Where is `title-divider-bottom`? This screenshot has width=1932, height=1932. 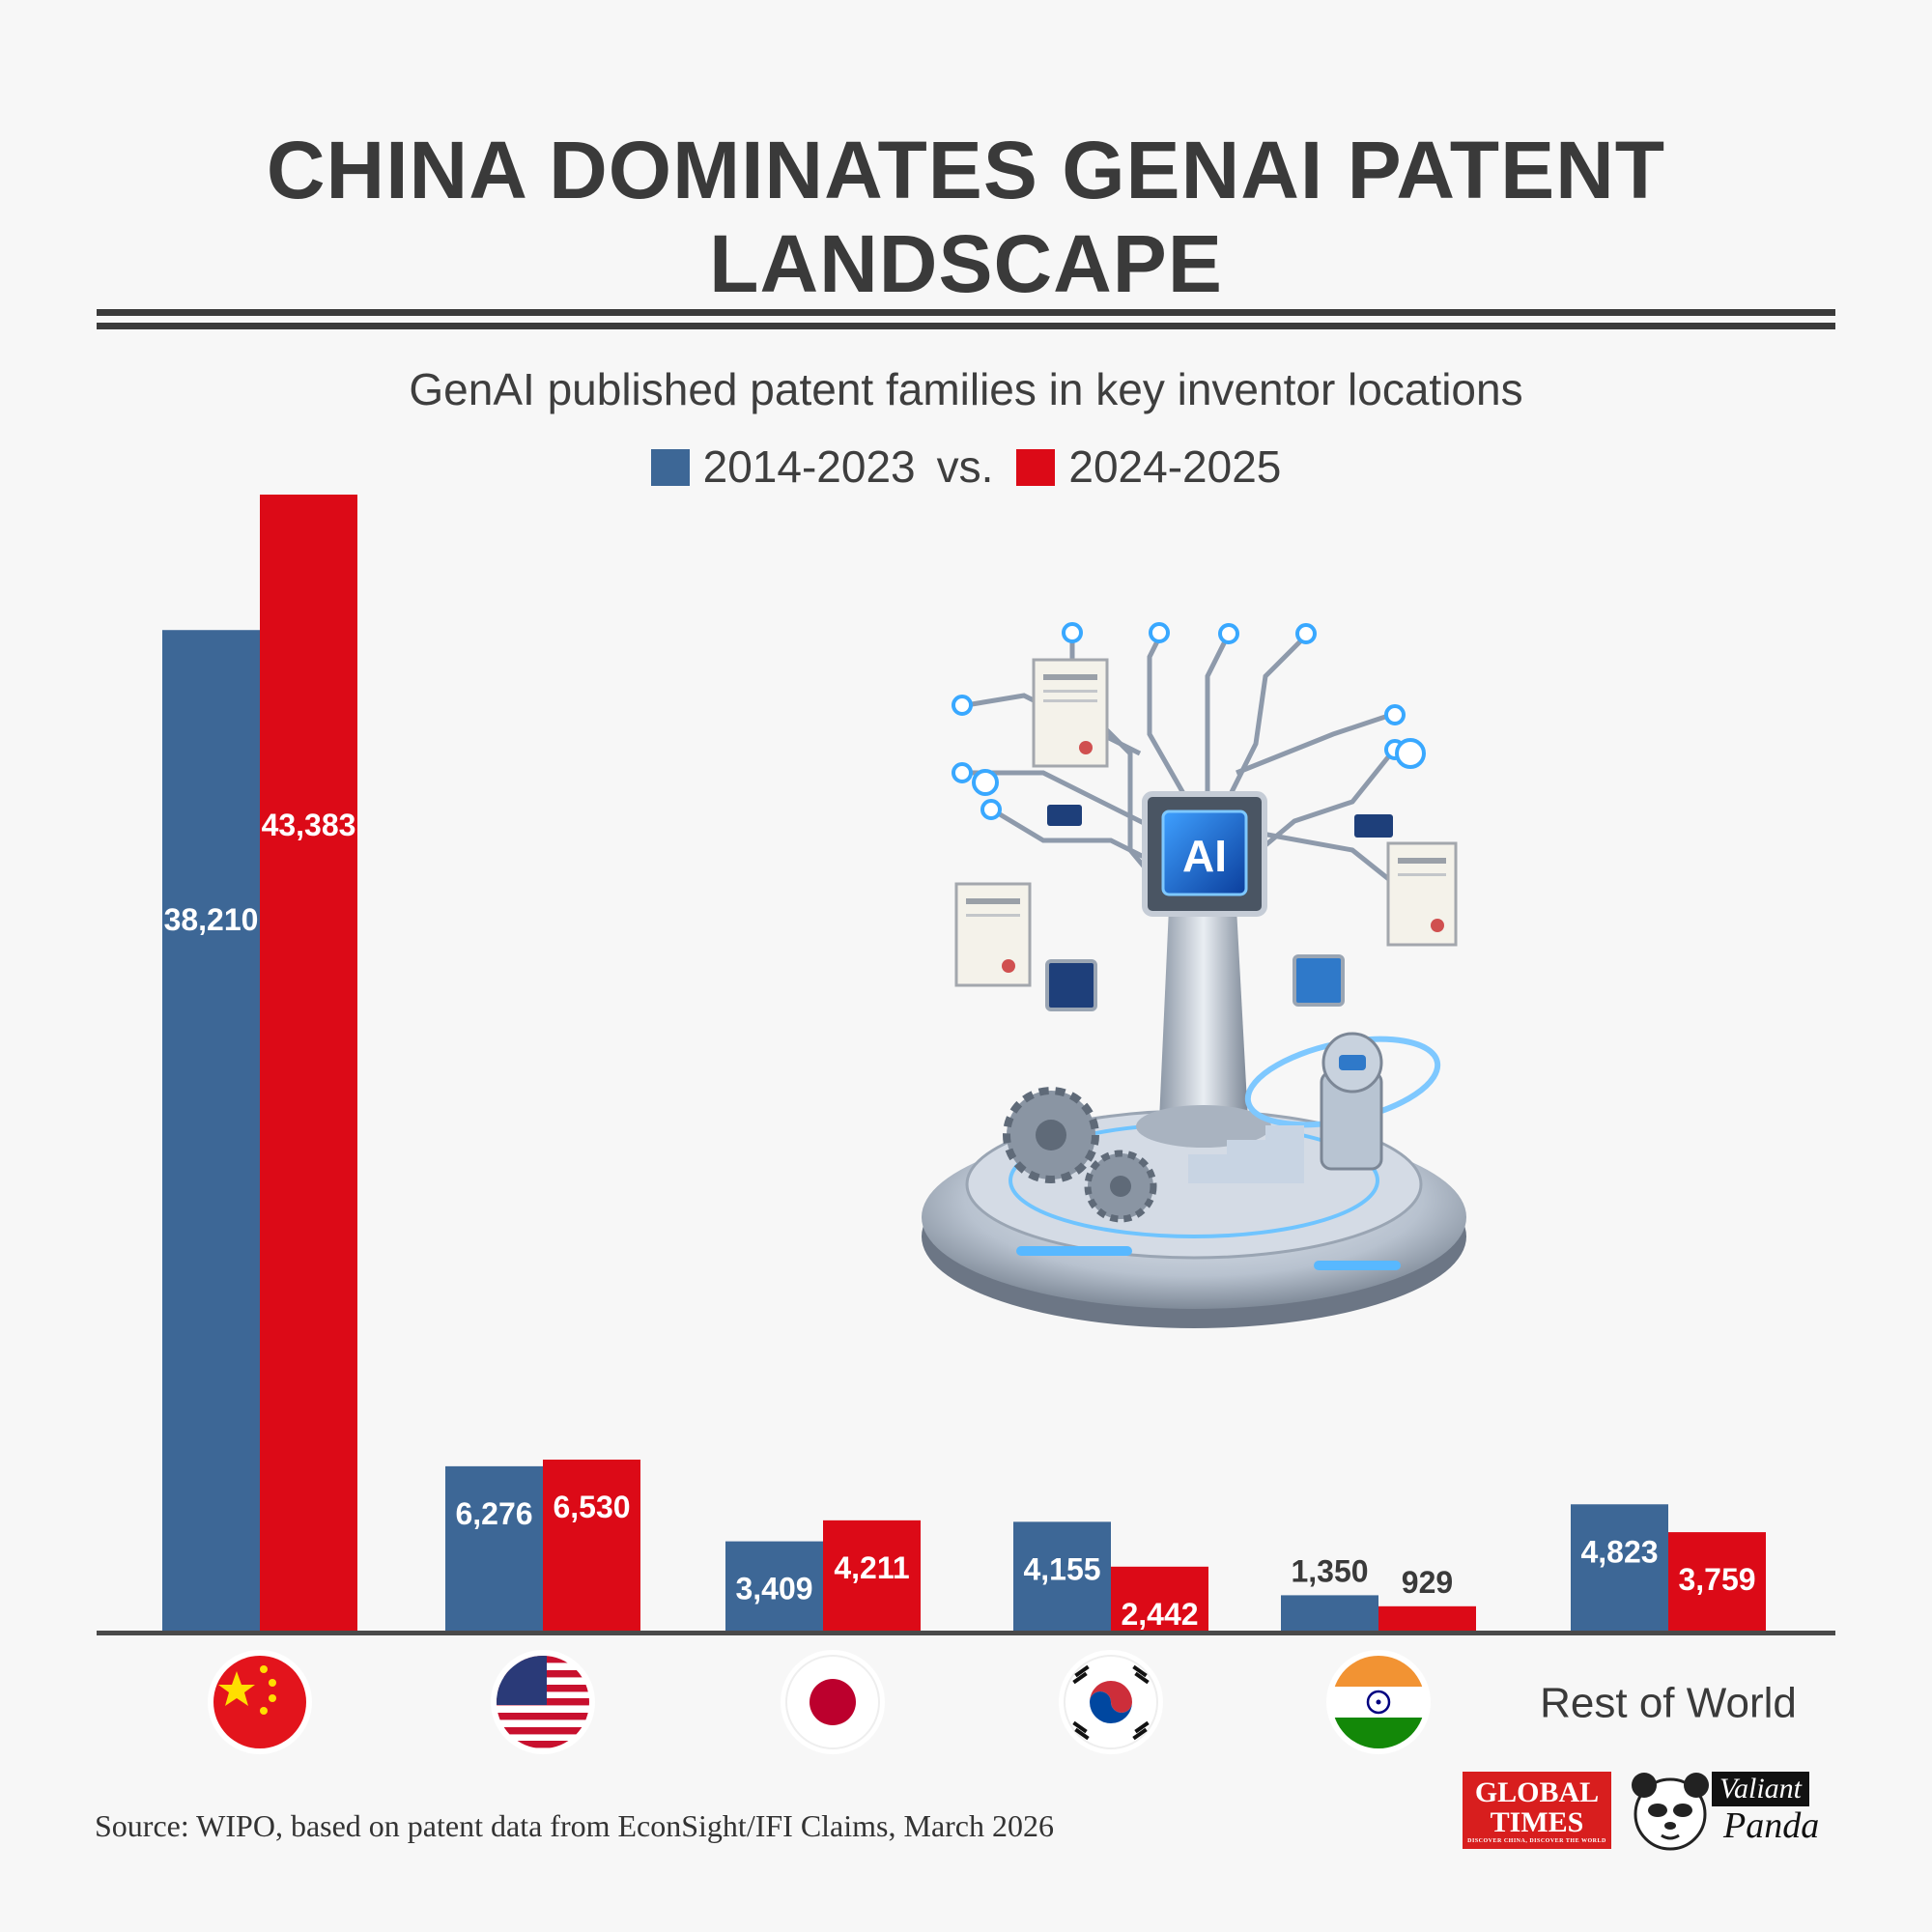
title-divider-bottom is located at coordinates (966, 326).